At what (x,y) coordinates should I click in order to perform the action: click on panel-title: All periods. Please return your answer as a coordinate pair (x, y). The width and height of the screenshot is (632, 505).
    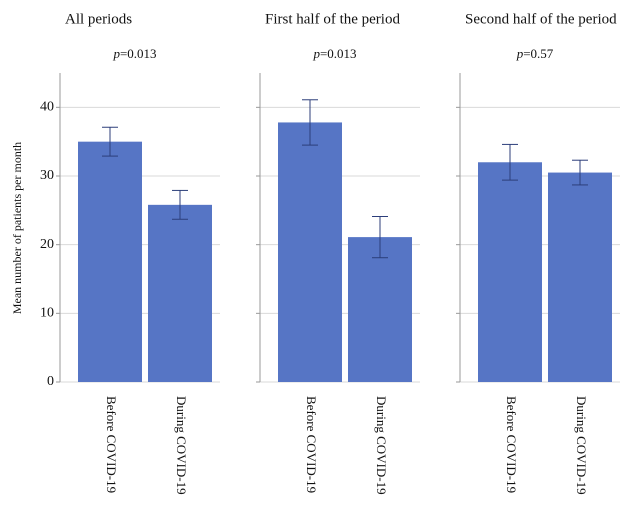
    Looking at the image, I should click on (98, 19).